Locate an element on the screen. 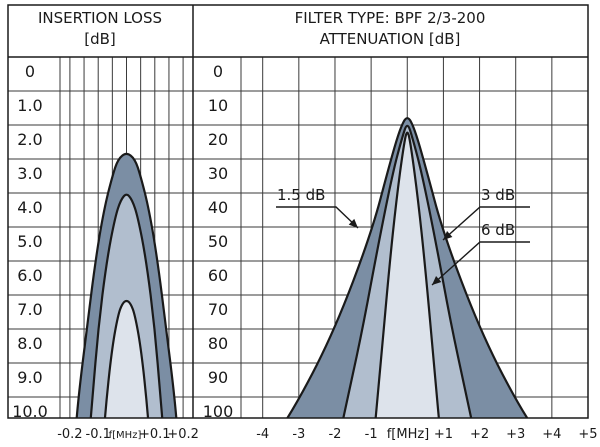  x-tick-label: +1 is located at coordinates (443, 434).